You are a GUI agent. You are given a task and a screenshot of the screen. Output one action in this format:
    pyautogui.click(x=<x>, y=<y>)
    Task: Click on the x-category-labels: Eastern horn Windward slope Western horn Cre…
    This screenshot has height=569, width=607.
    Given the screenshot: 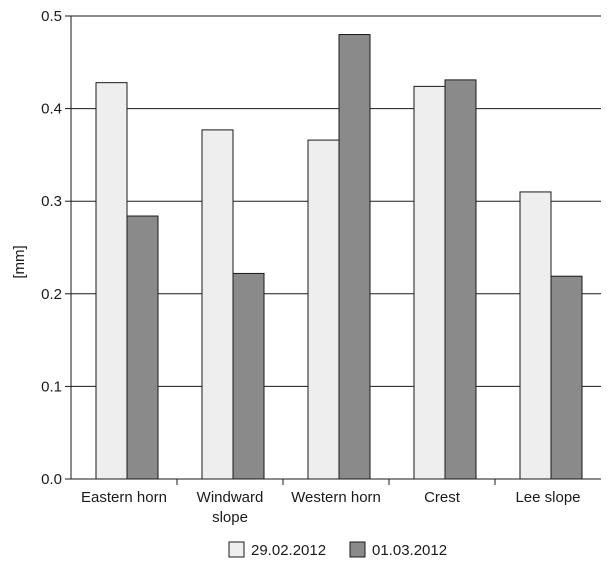 What is the action you would take?
    pyautogui.click(x=330, y=507)
    